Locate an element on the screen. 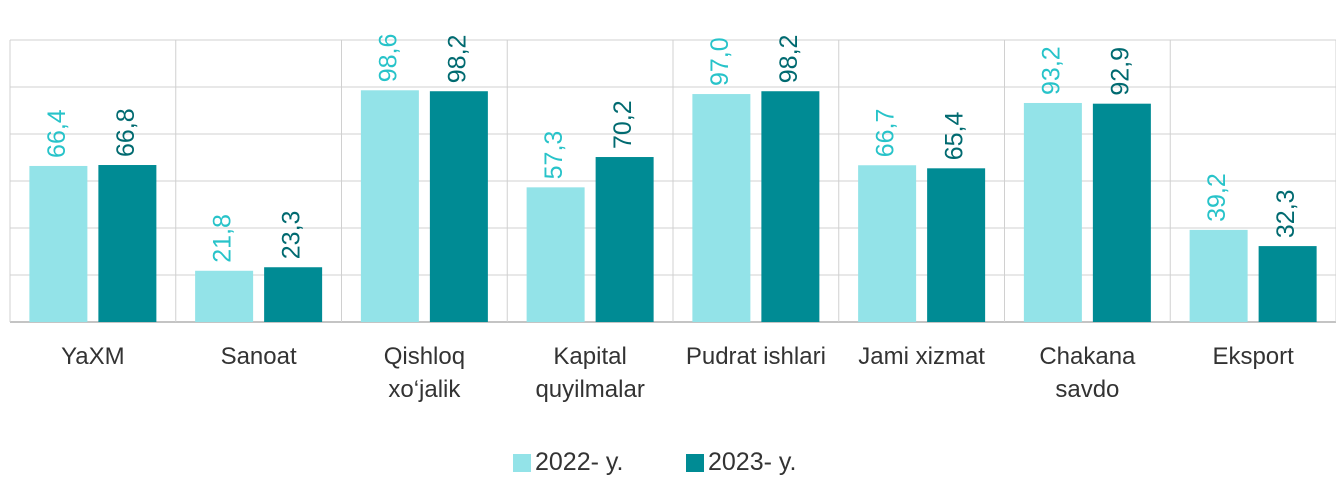 The image size is (1336, 481). data-label: 98,6 is located at coordinates (388, 58).